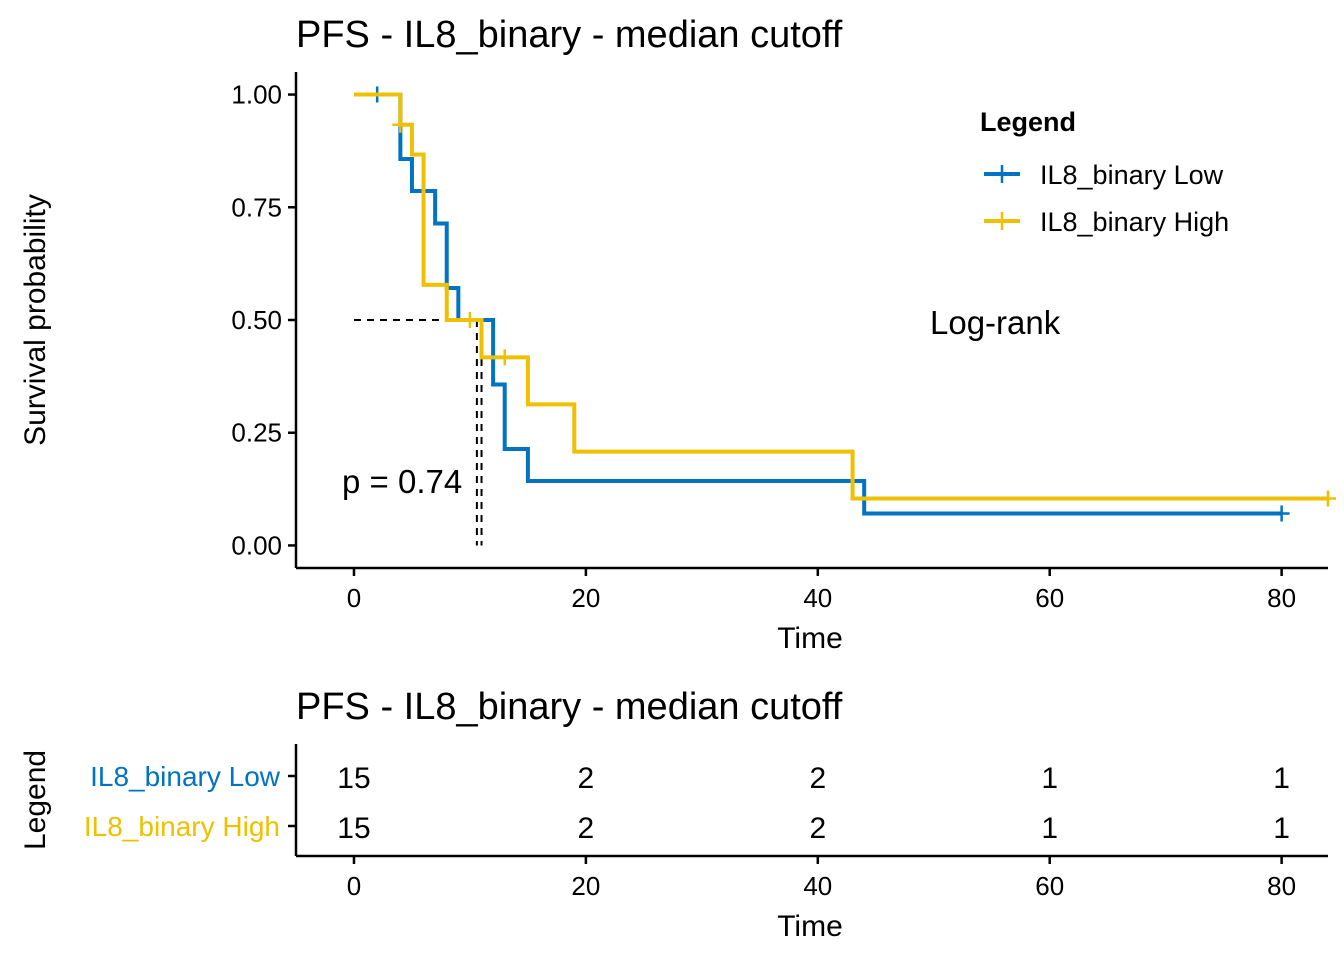  Describe the element at coordinates (354, 598) in the screenshot. I see `km-x-tick-label: 0` at that location.